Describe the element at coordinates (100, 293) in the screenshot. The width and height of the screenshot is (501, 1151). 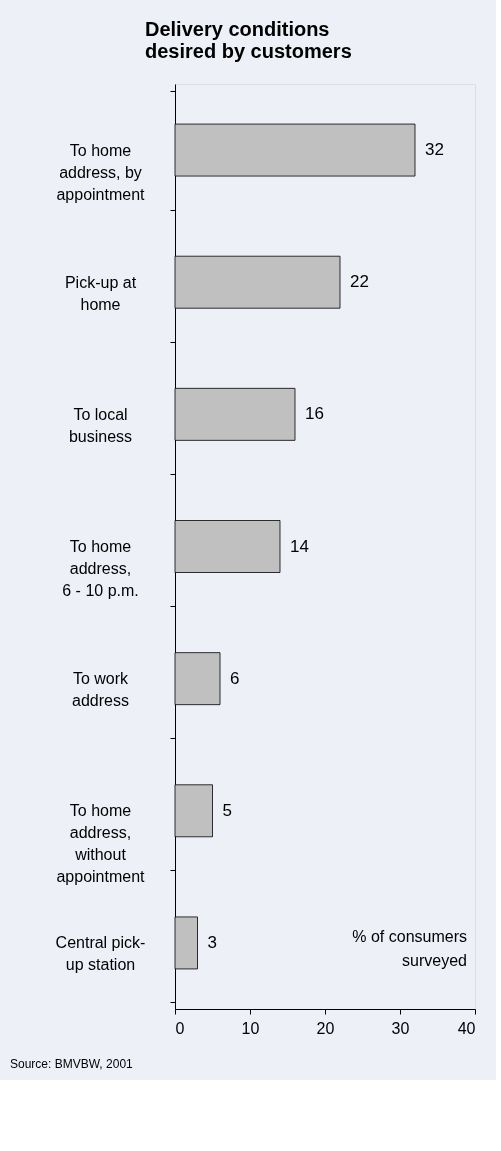
I see `y-tick-label: Pick-up at home` at that location.